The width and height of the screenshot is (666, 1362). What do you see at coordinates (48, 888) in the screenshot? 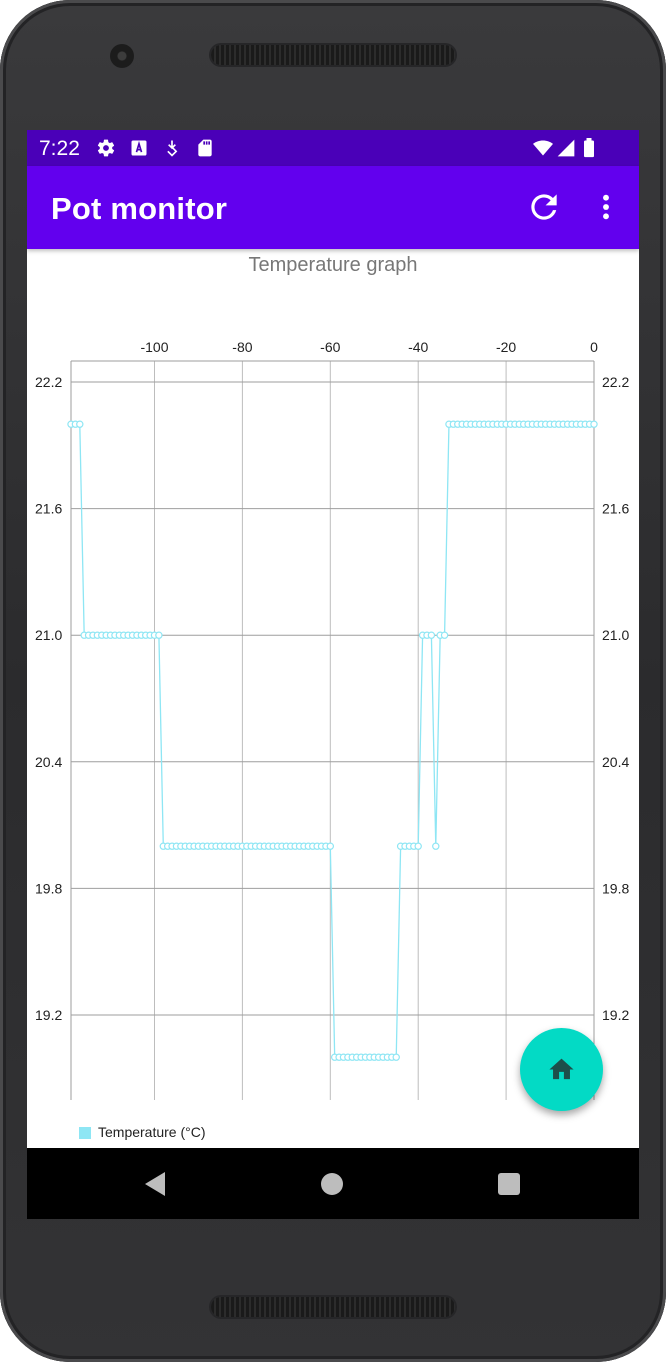
I see `y-tick-label-left: 19.8` at bounding box center [48, 888].